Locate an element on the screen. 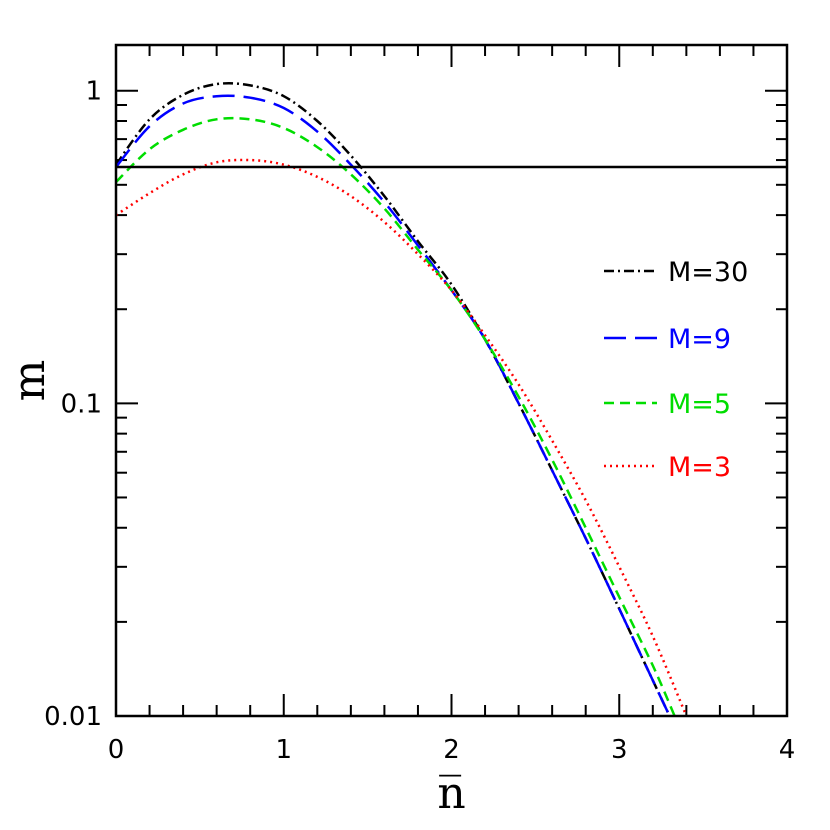 The width and height of the screenshot is (830, 830). y-tick-label: 0.1 is located at coordinates (81, 404).